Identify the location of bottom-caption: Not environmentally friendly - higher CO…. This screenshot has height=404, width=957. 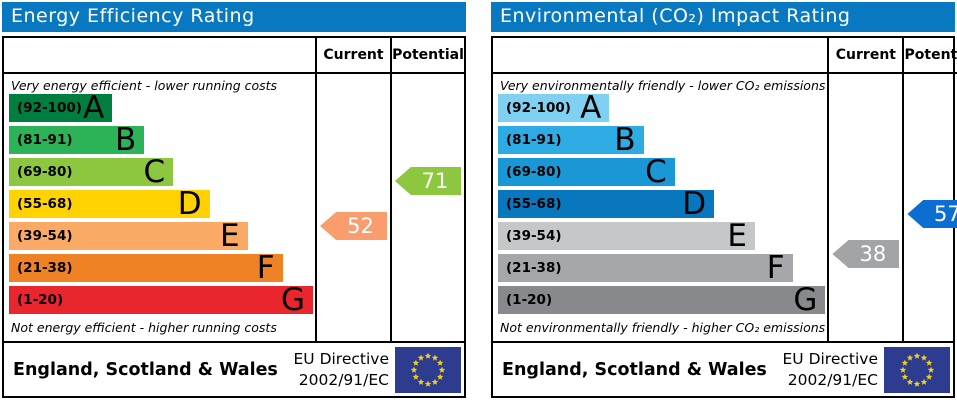
(663, 327).